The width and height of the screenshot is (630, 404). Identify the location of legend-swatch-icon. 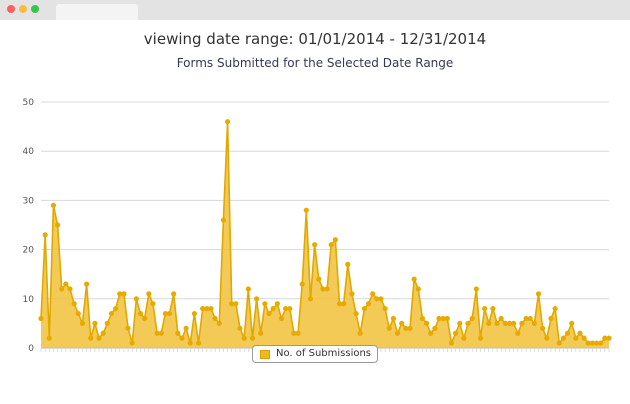
(265, 354).